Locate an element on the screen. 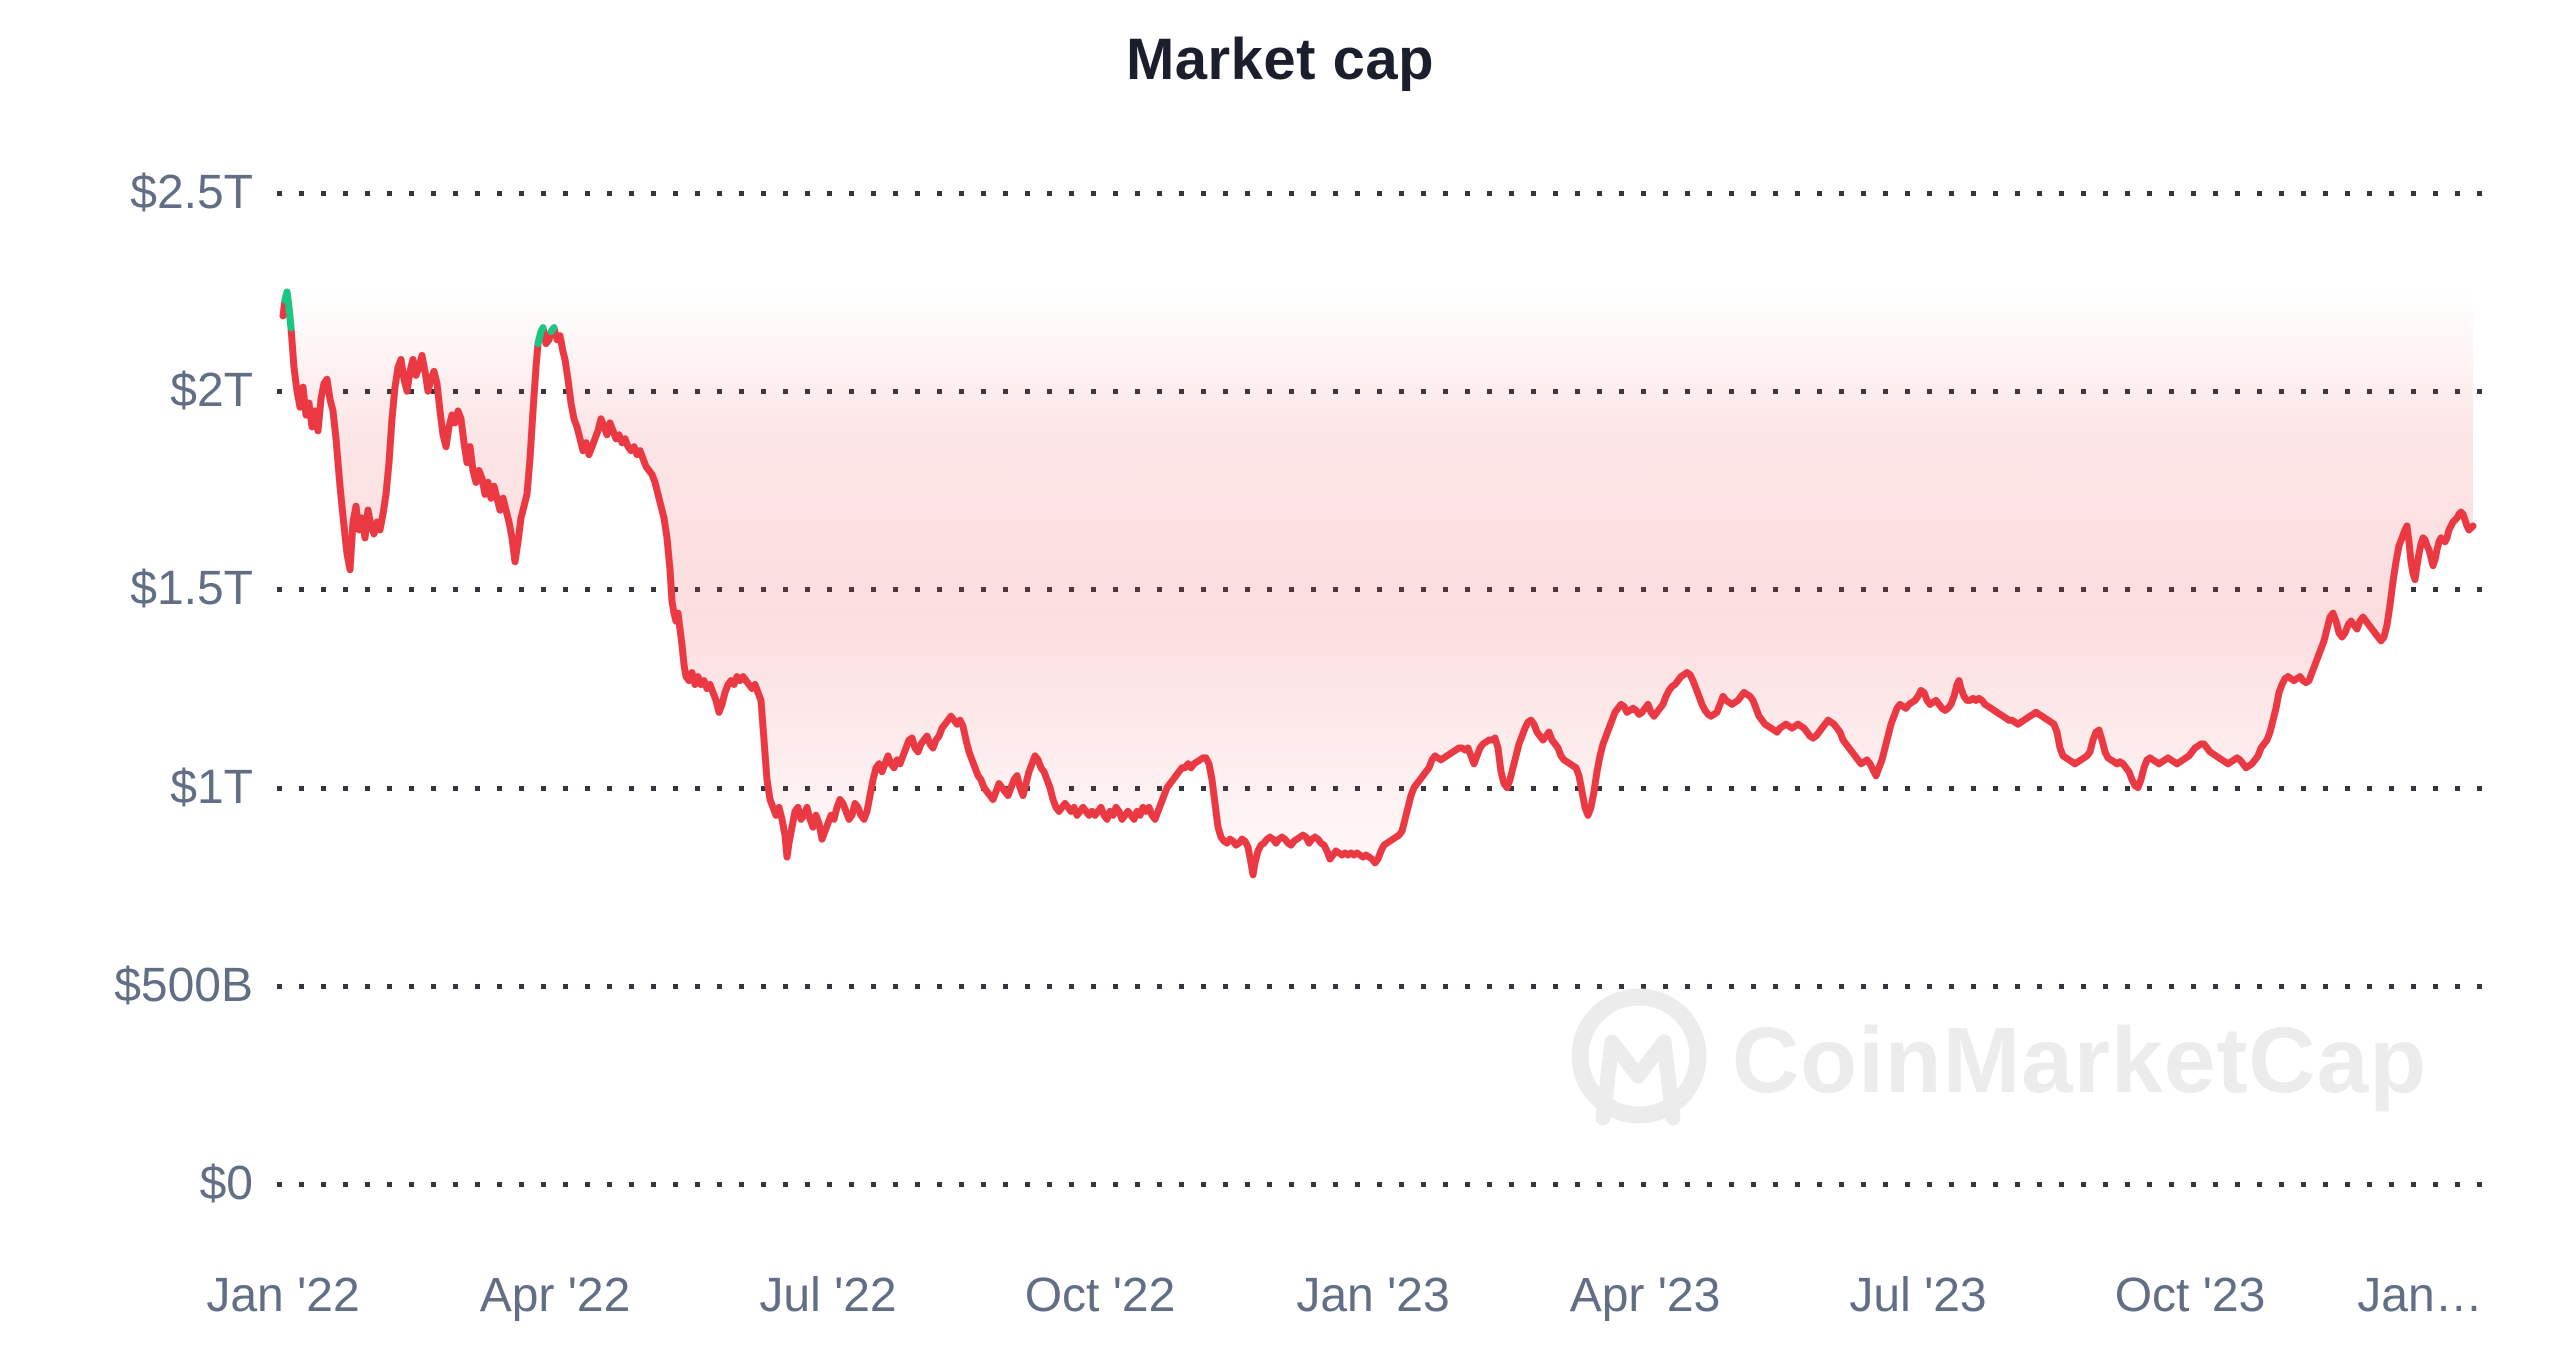 The width and height of the screenshot is (2560, 1365). coinmarketcap-logo-m is located at coordinates (1638, 1080).